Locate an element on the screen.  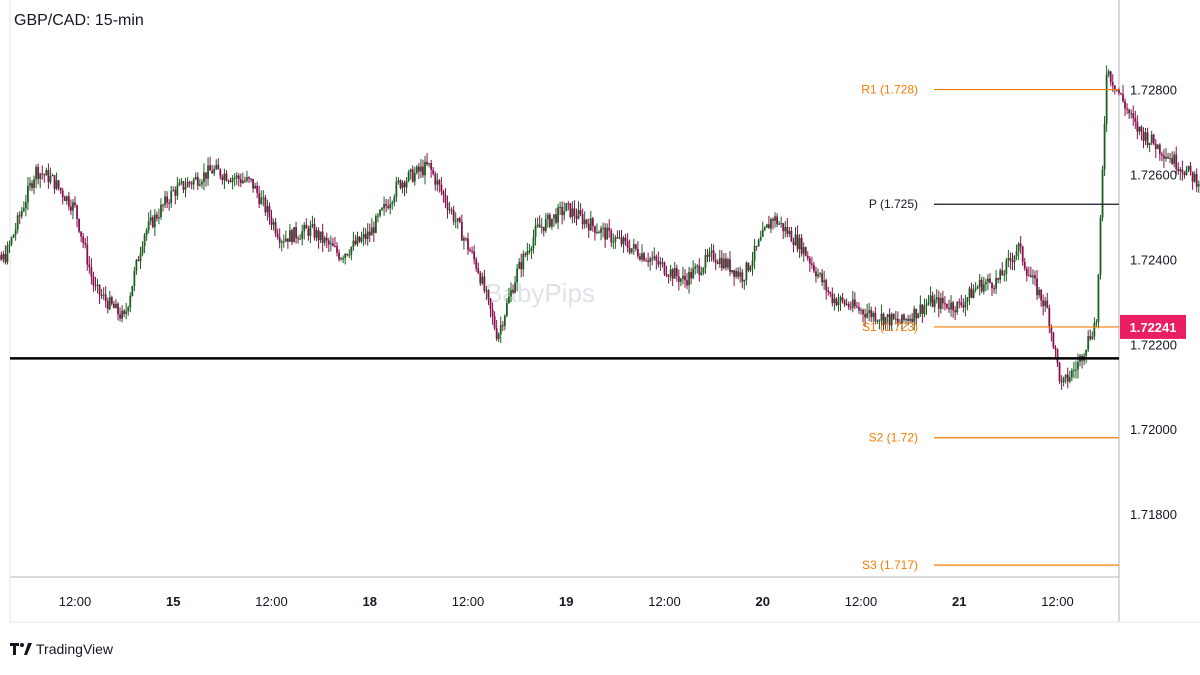
price-tick-label: 1.72600 is located at coordinates (1153, 175).